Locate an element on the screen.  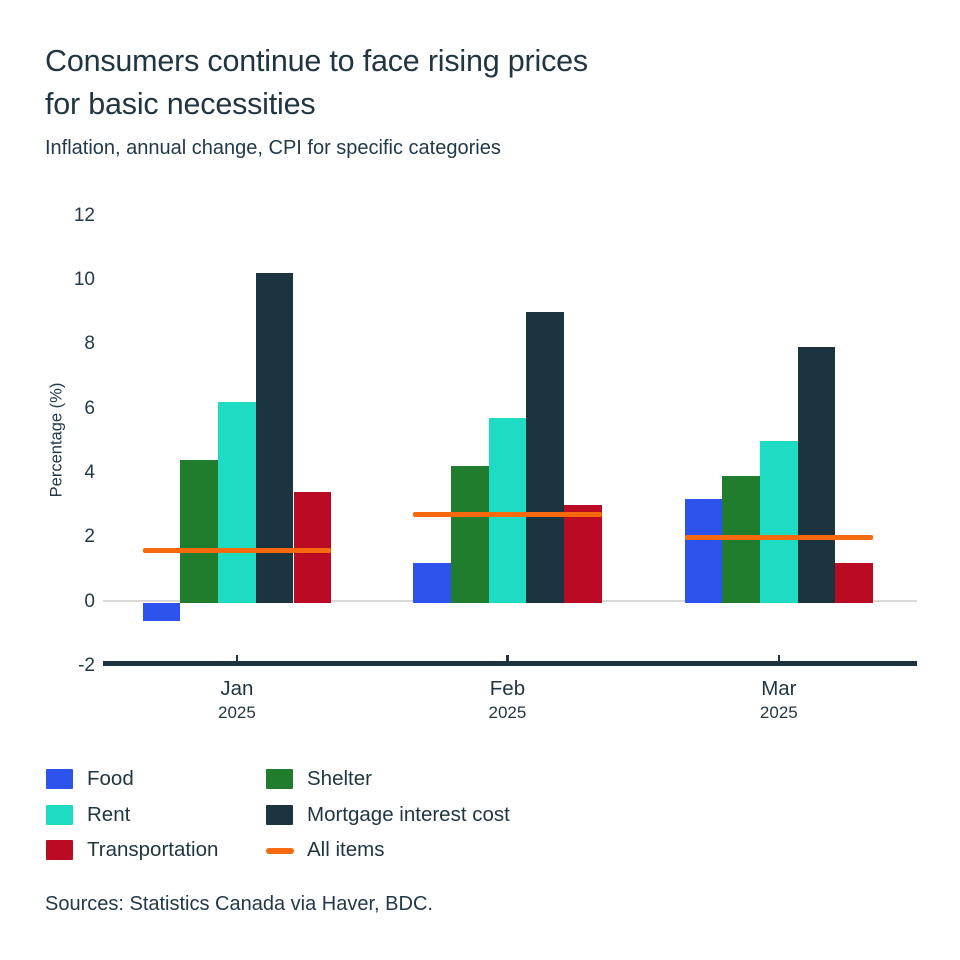
legend-label-food: Food is located at coordinates (110, 778).